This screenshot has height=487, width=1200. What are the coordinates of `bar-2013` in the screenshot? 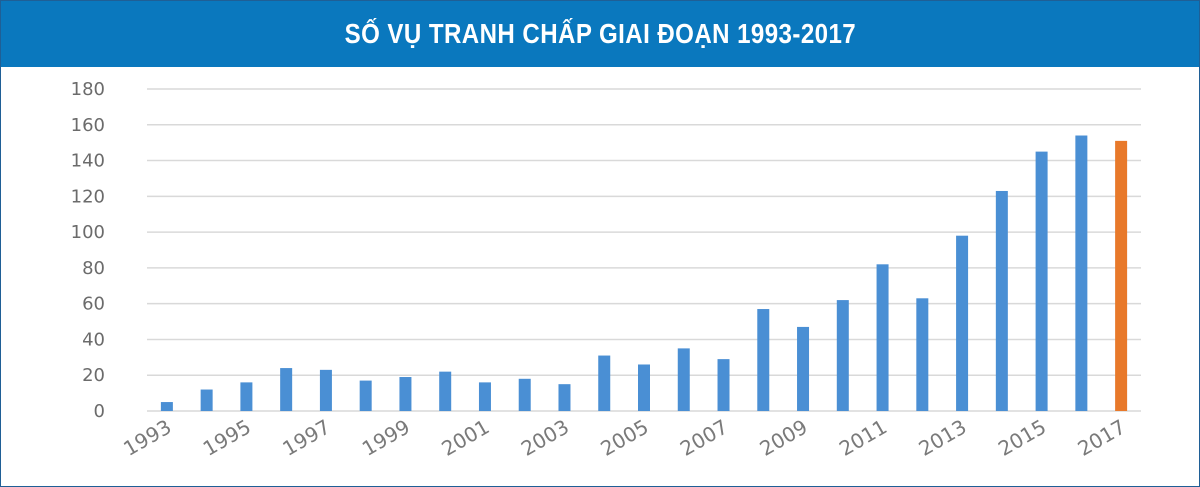 It's located at (962, 323).